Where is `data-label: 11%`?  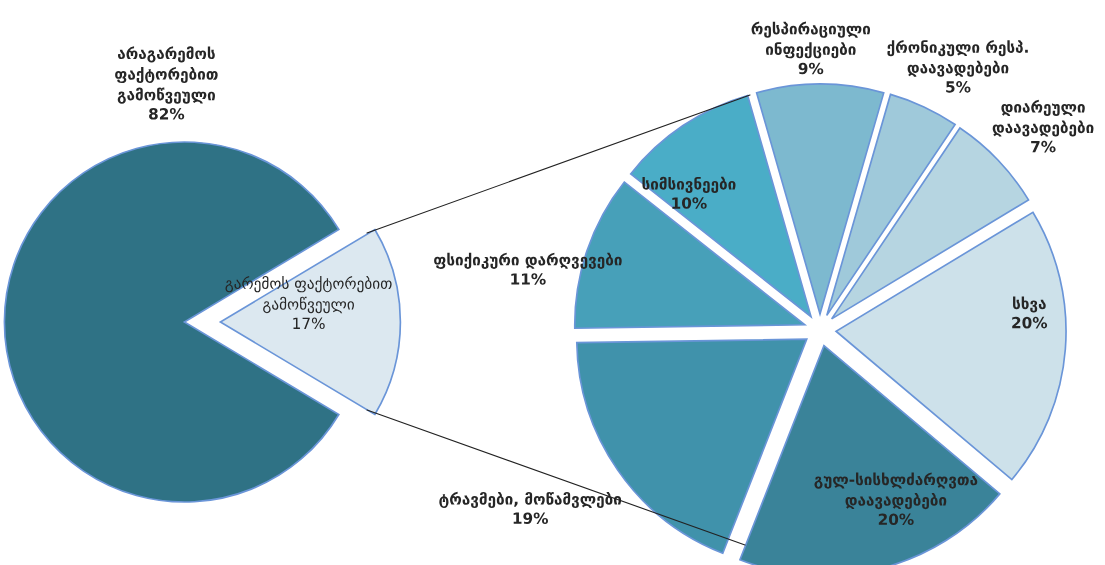 data-label: 11% is located at coordinates (528, 279).